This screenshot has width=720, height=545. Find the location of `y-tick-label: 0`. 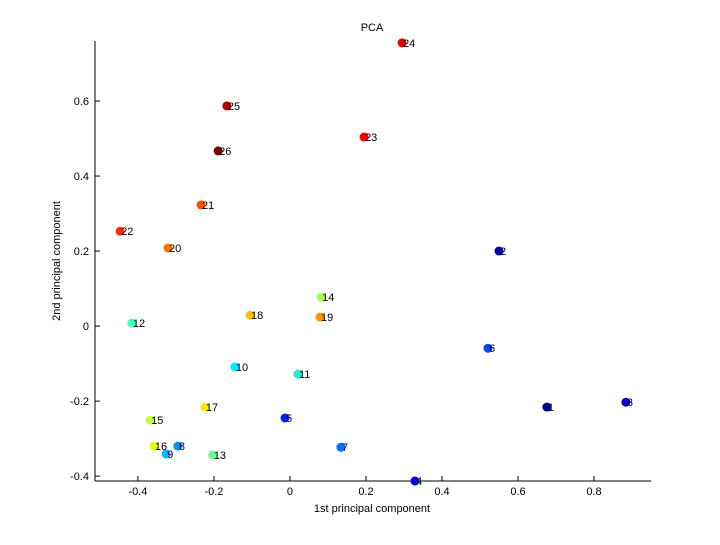

y-tick-label: 0 is located at coordinates (86, 327).